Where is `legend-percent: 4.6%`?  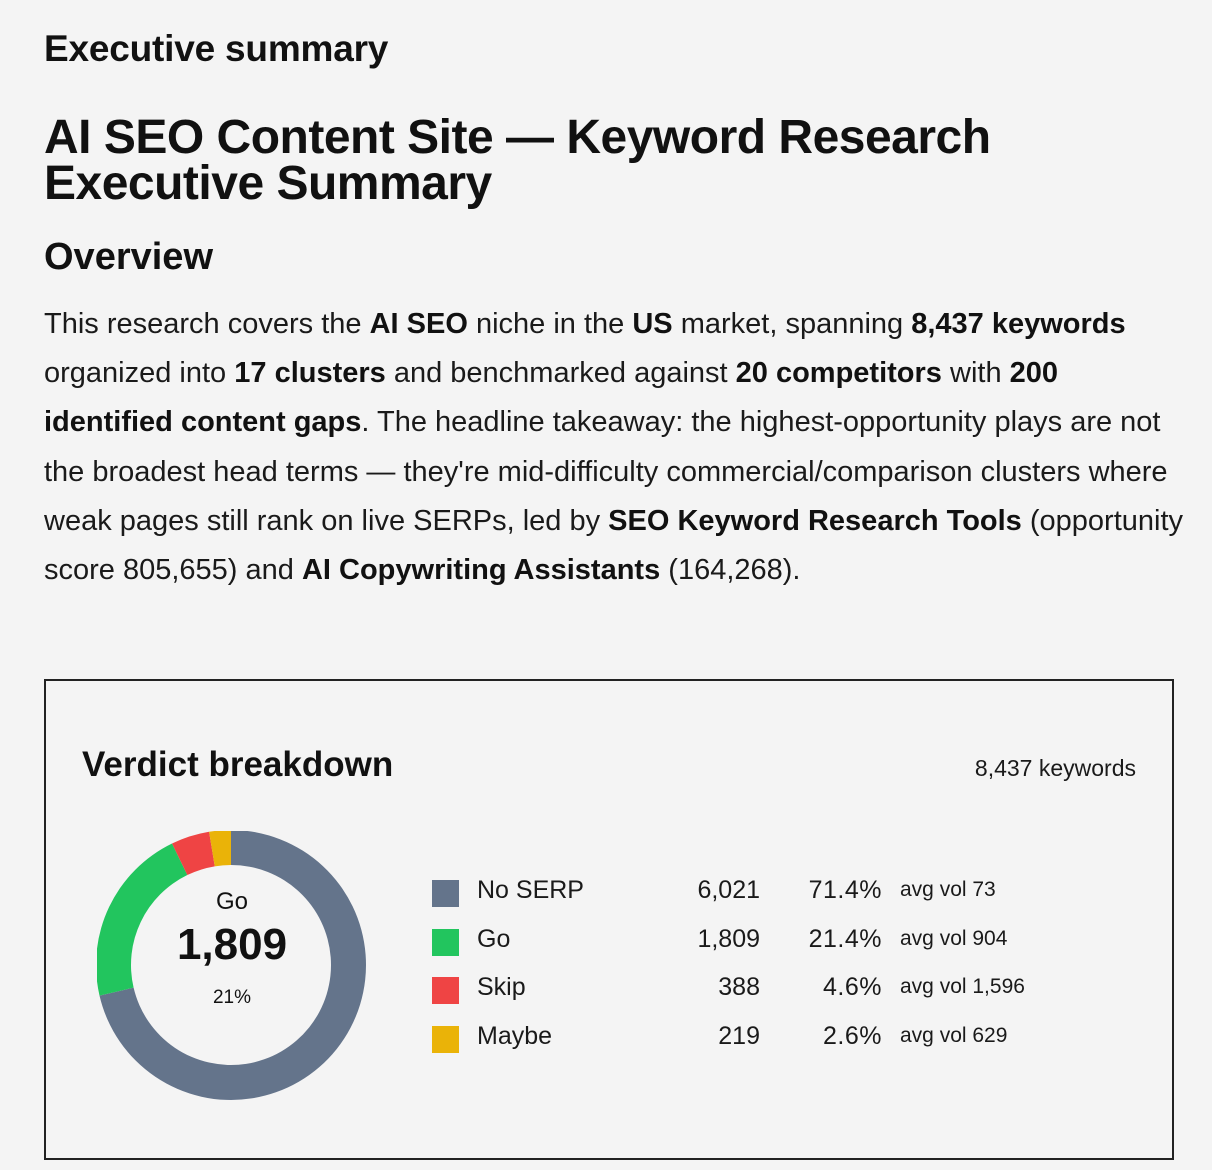 legend-percent: 4.6% is located at coordinates (852, 987).